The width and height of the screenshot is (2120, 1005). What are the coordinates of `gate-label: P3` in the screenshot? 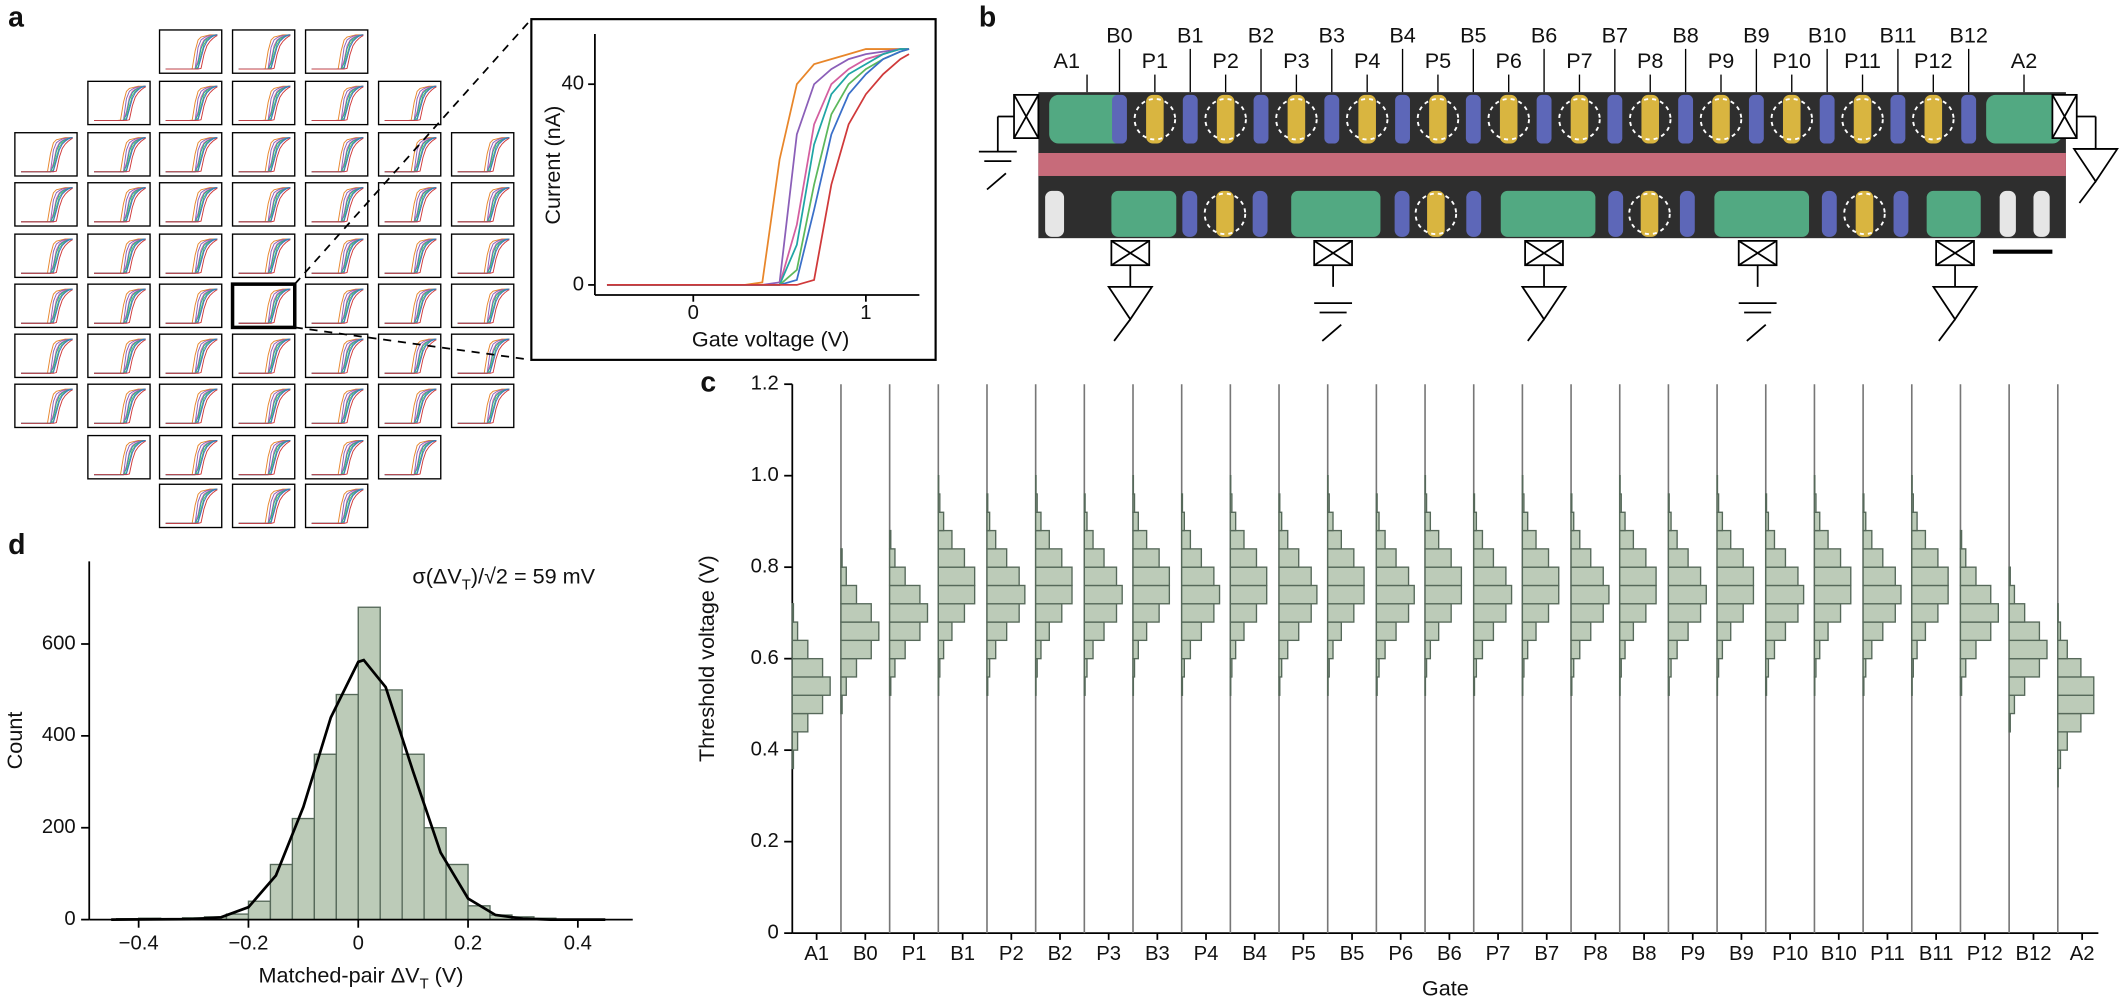 It's located at (1296, 60).